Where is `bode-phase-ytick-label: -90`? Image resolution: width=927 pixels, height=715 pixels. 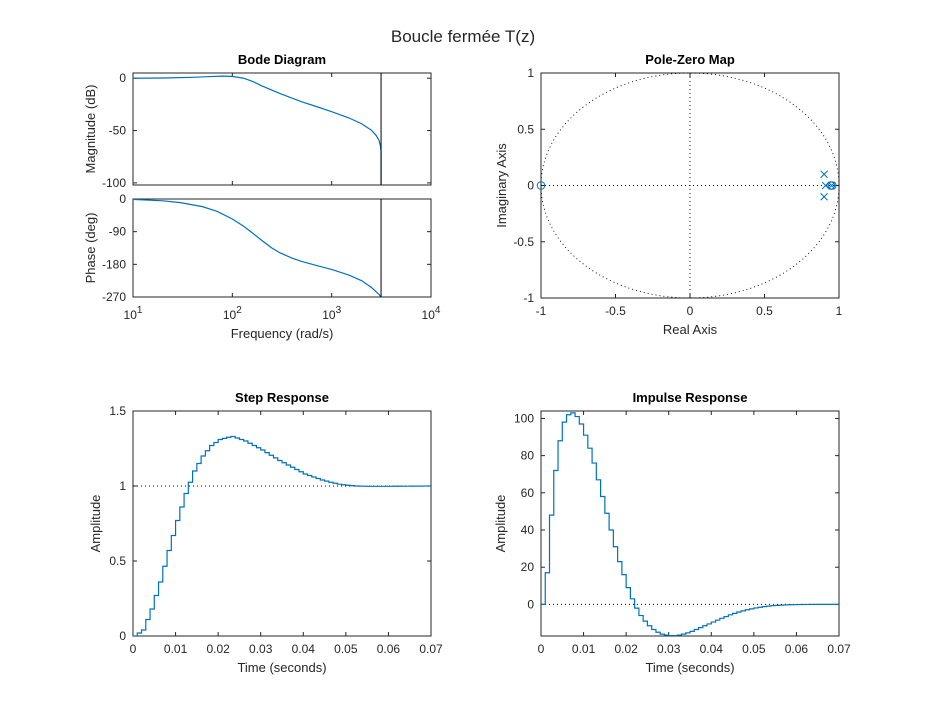 bode-phase-ytick-label: -90 is located at coordinates (118, 232).